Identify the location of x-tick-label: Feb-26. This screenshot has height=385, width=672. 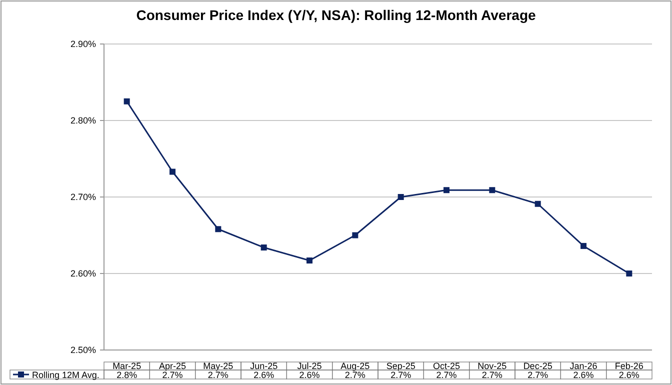
(629, 366).